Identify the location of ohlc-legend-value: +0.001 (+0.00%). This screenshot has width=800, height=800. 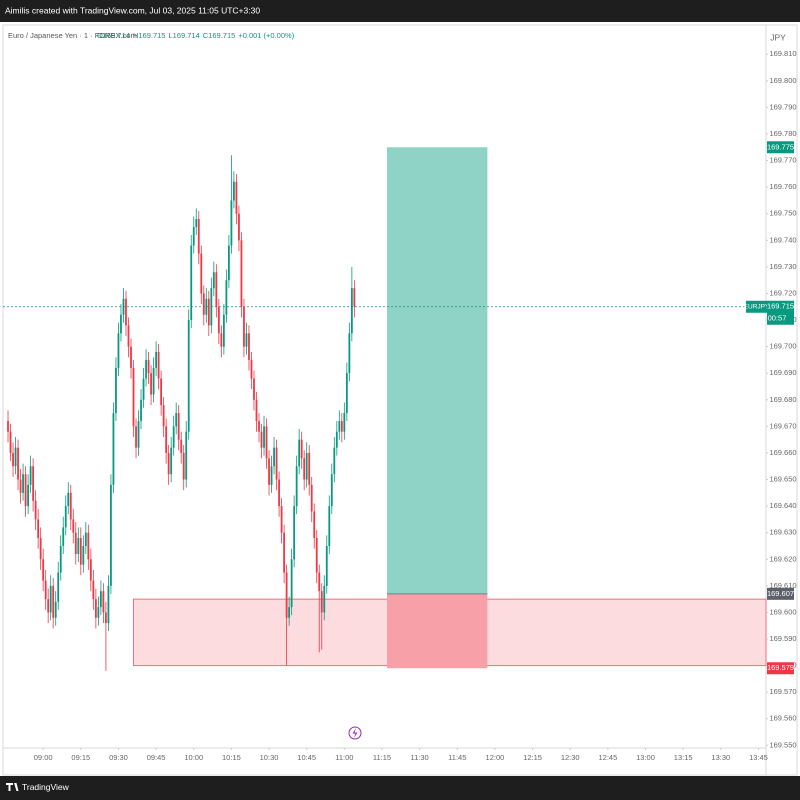
(266, 35).